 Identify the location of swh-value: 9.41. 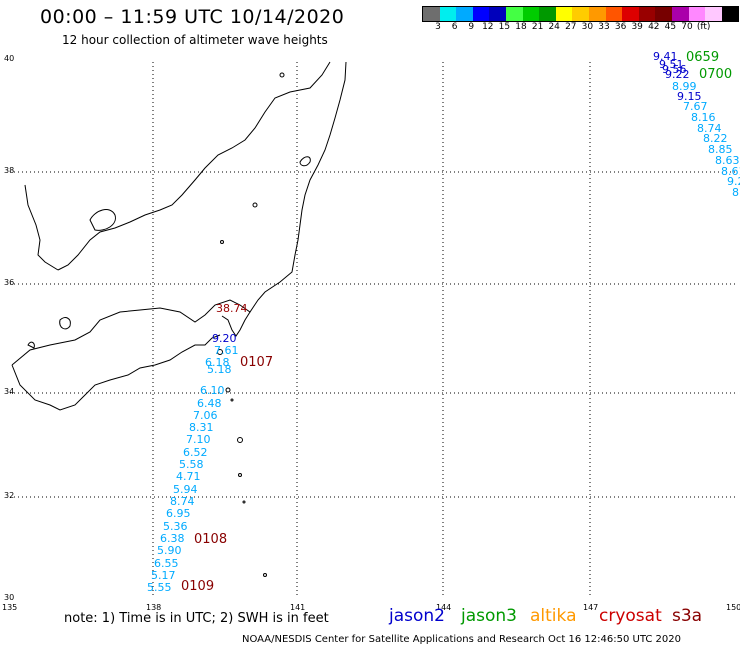
(665, 56).